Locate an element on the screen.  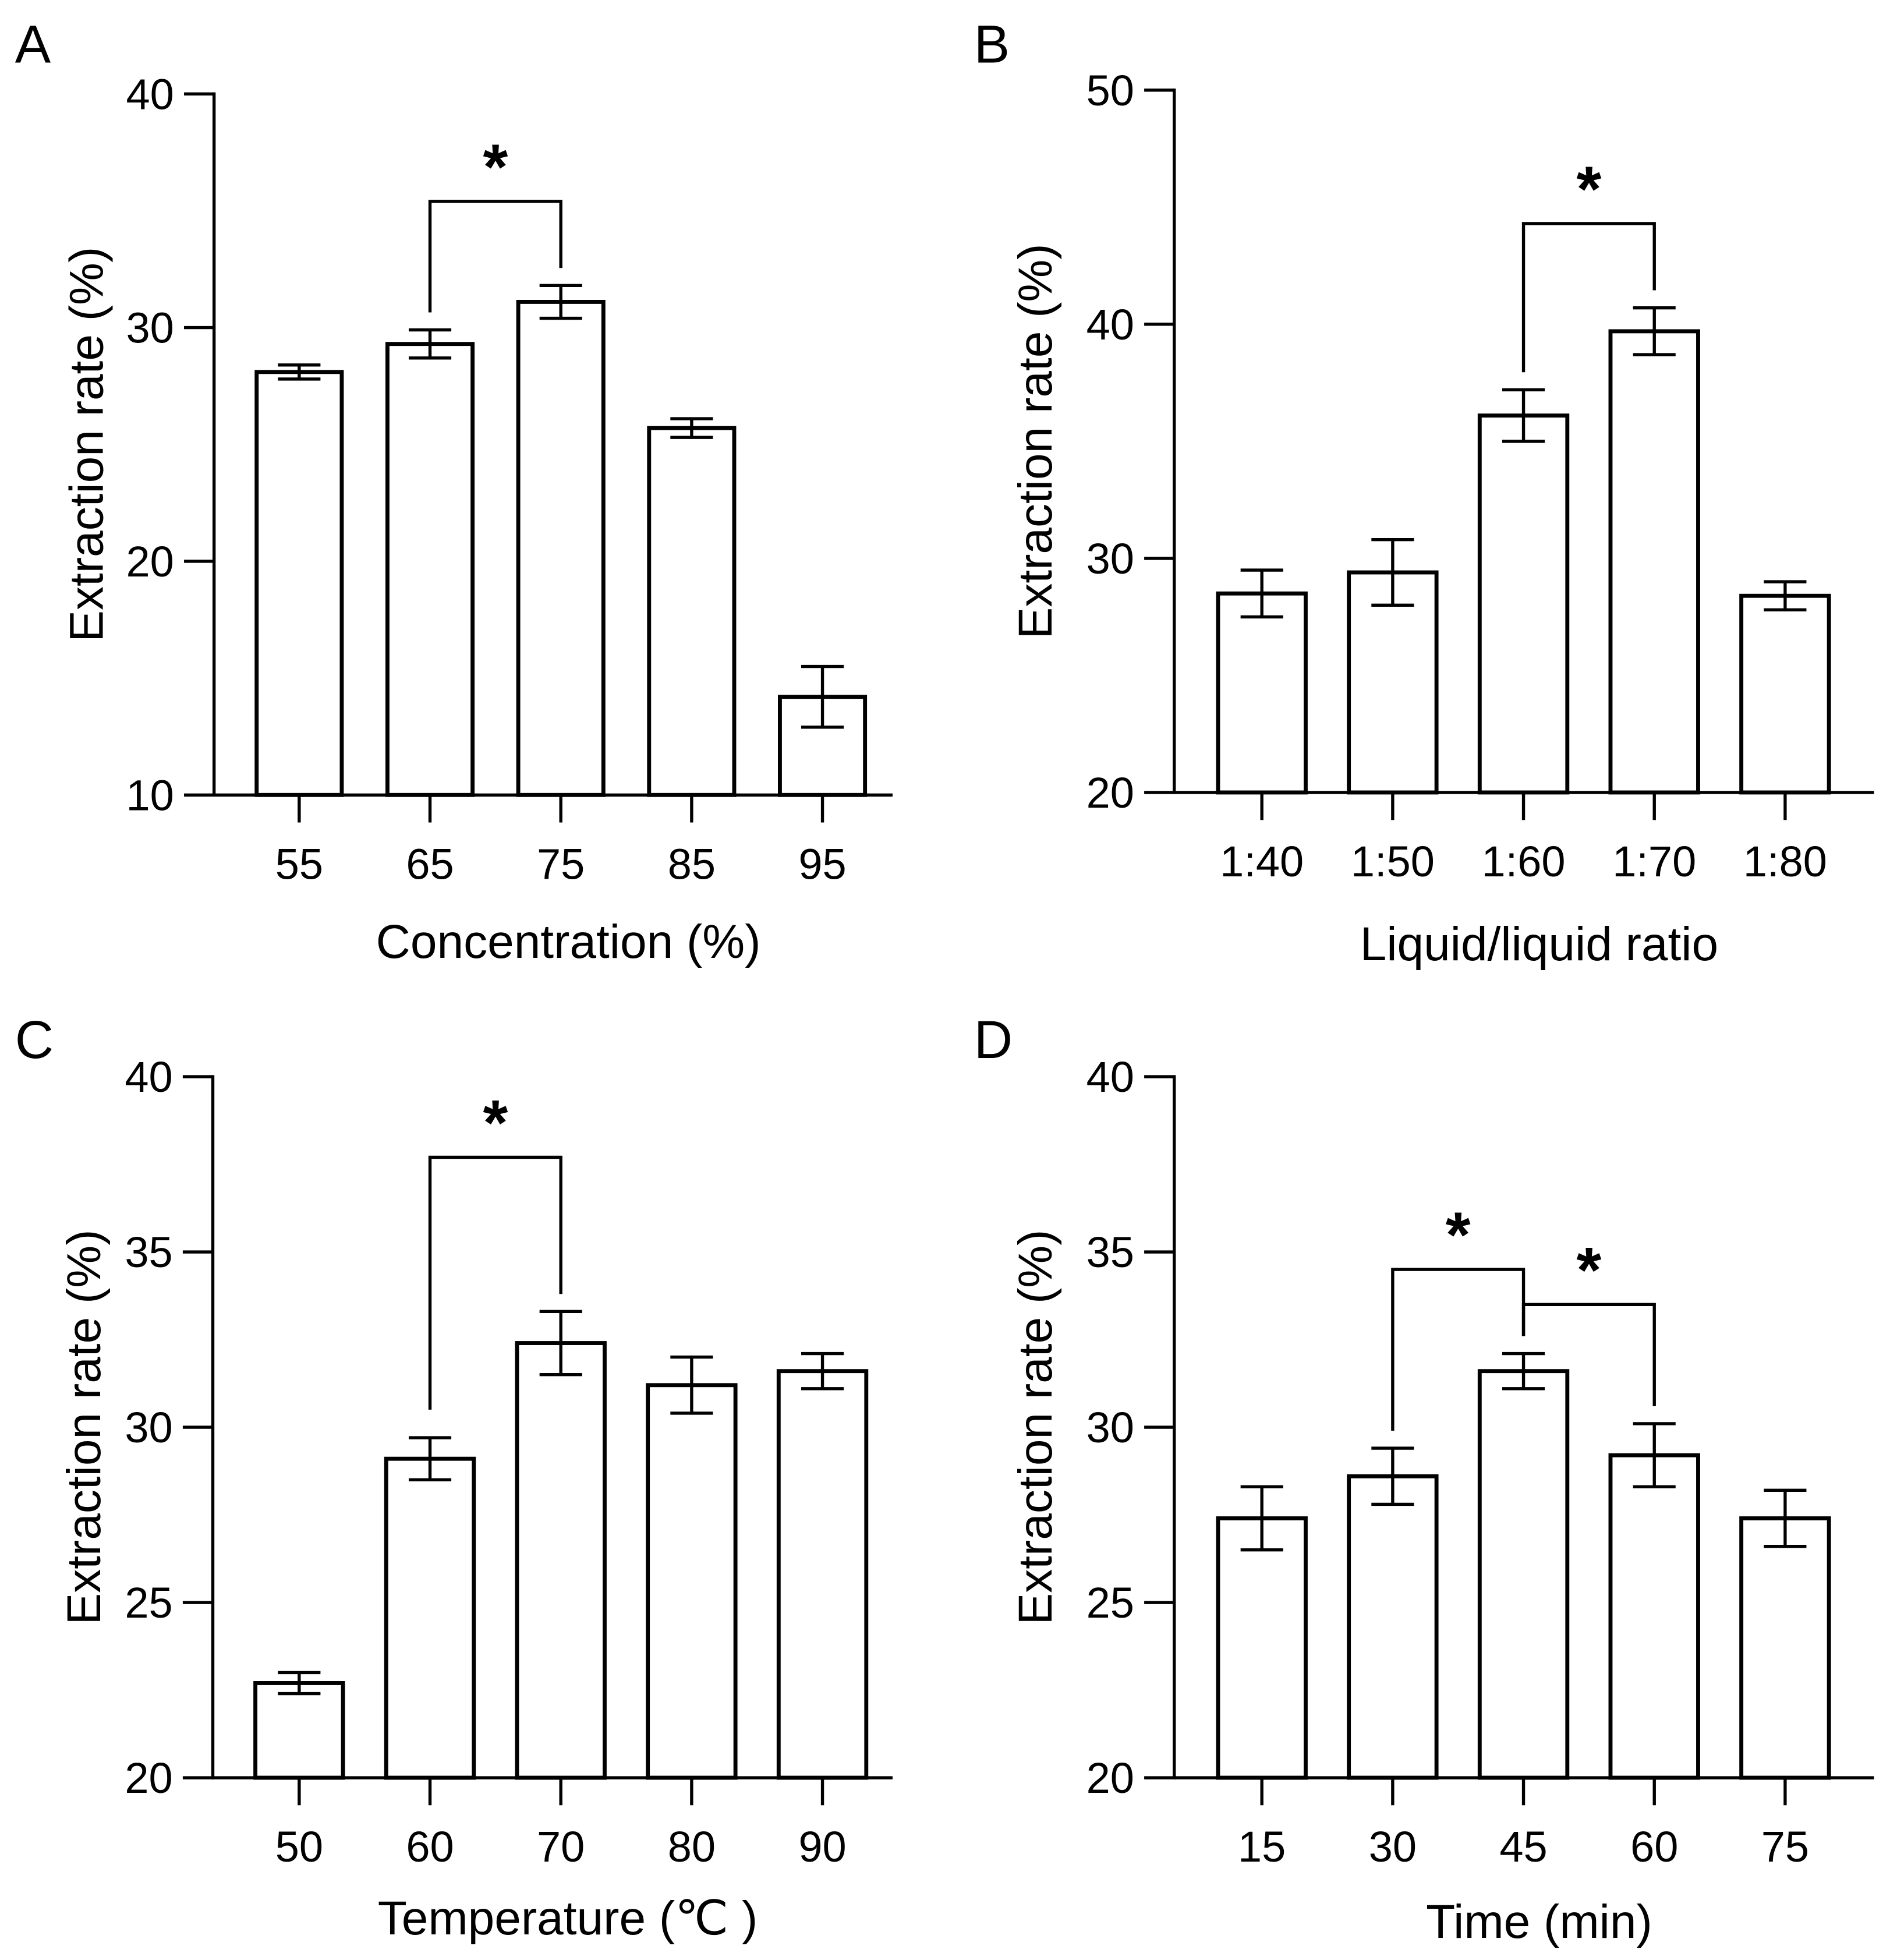
x-axis-title: Concentration (%) is located at coordinates (568, 942).